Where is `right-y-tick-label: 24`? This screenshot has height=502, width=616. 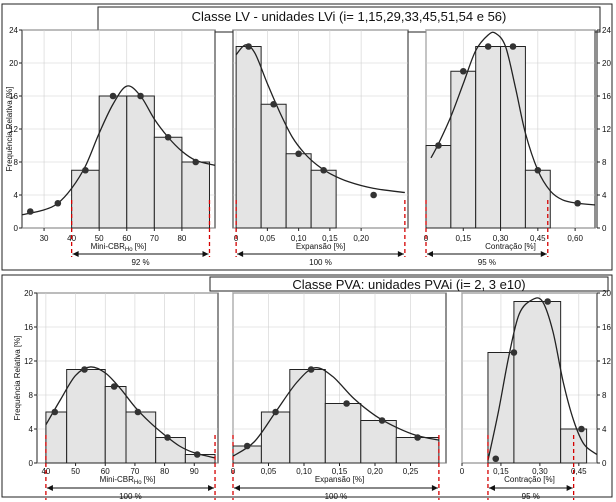
right-y-tick-label: 24 is located at coordinates (606, 30).